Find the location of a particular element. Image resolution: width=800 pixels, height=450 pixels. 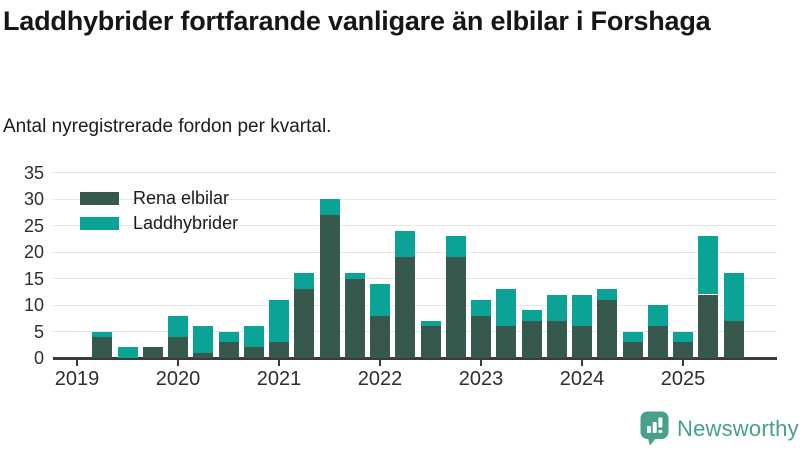

legend: Rena elbilar Laddhybrider is located at coordinates (159, 215).